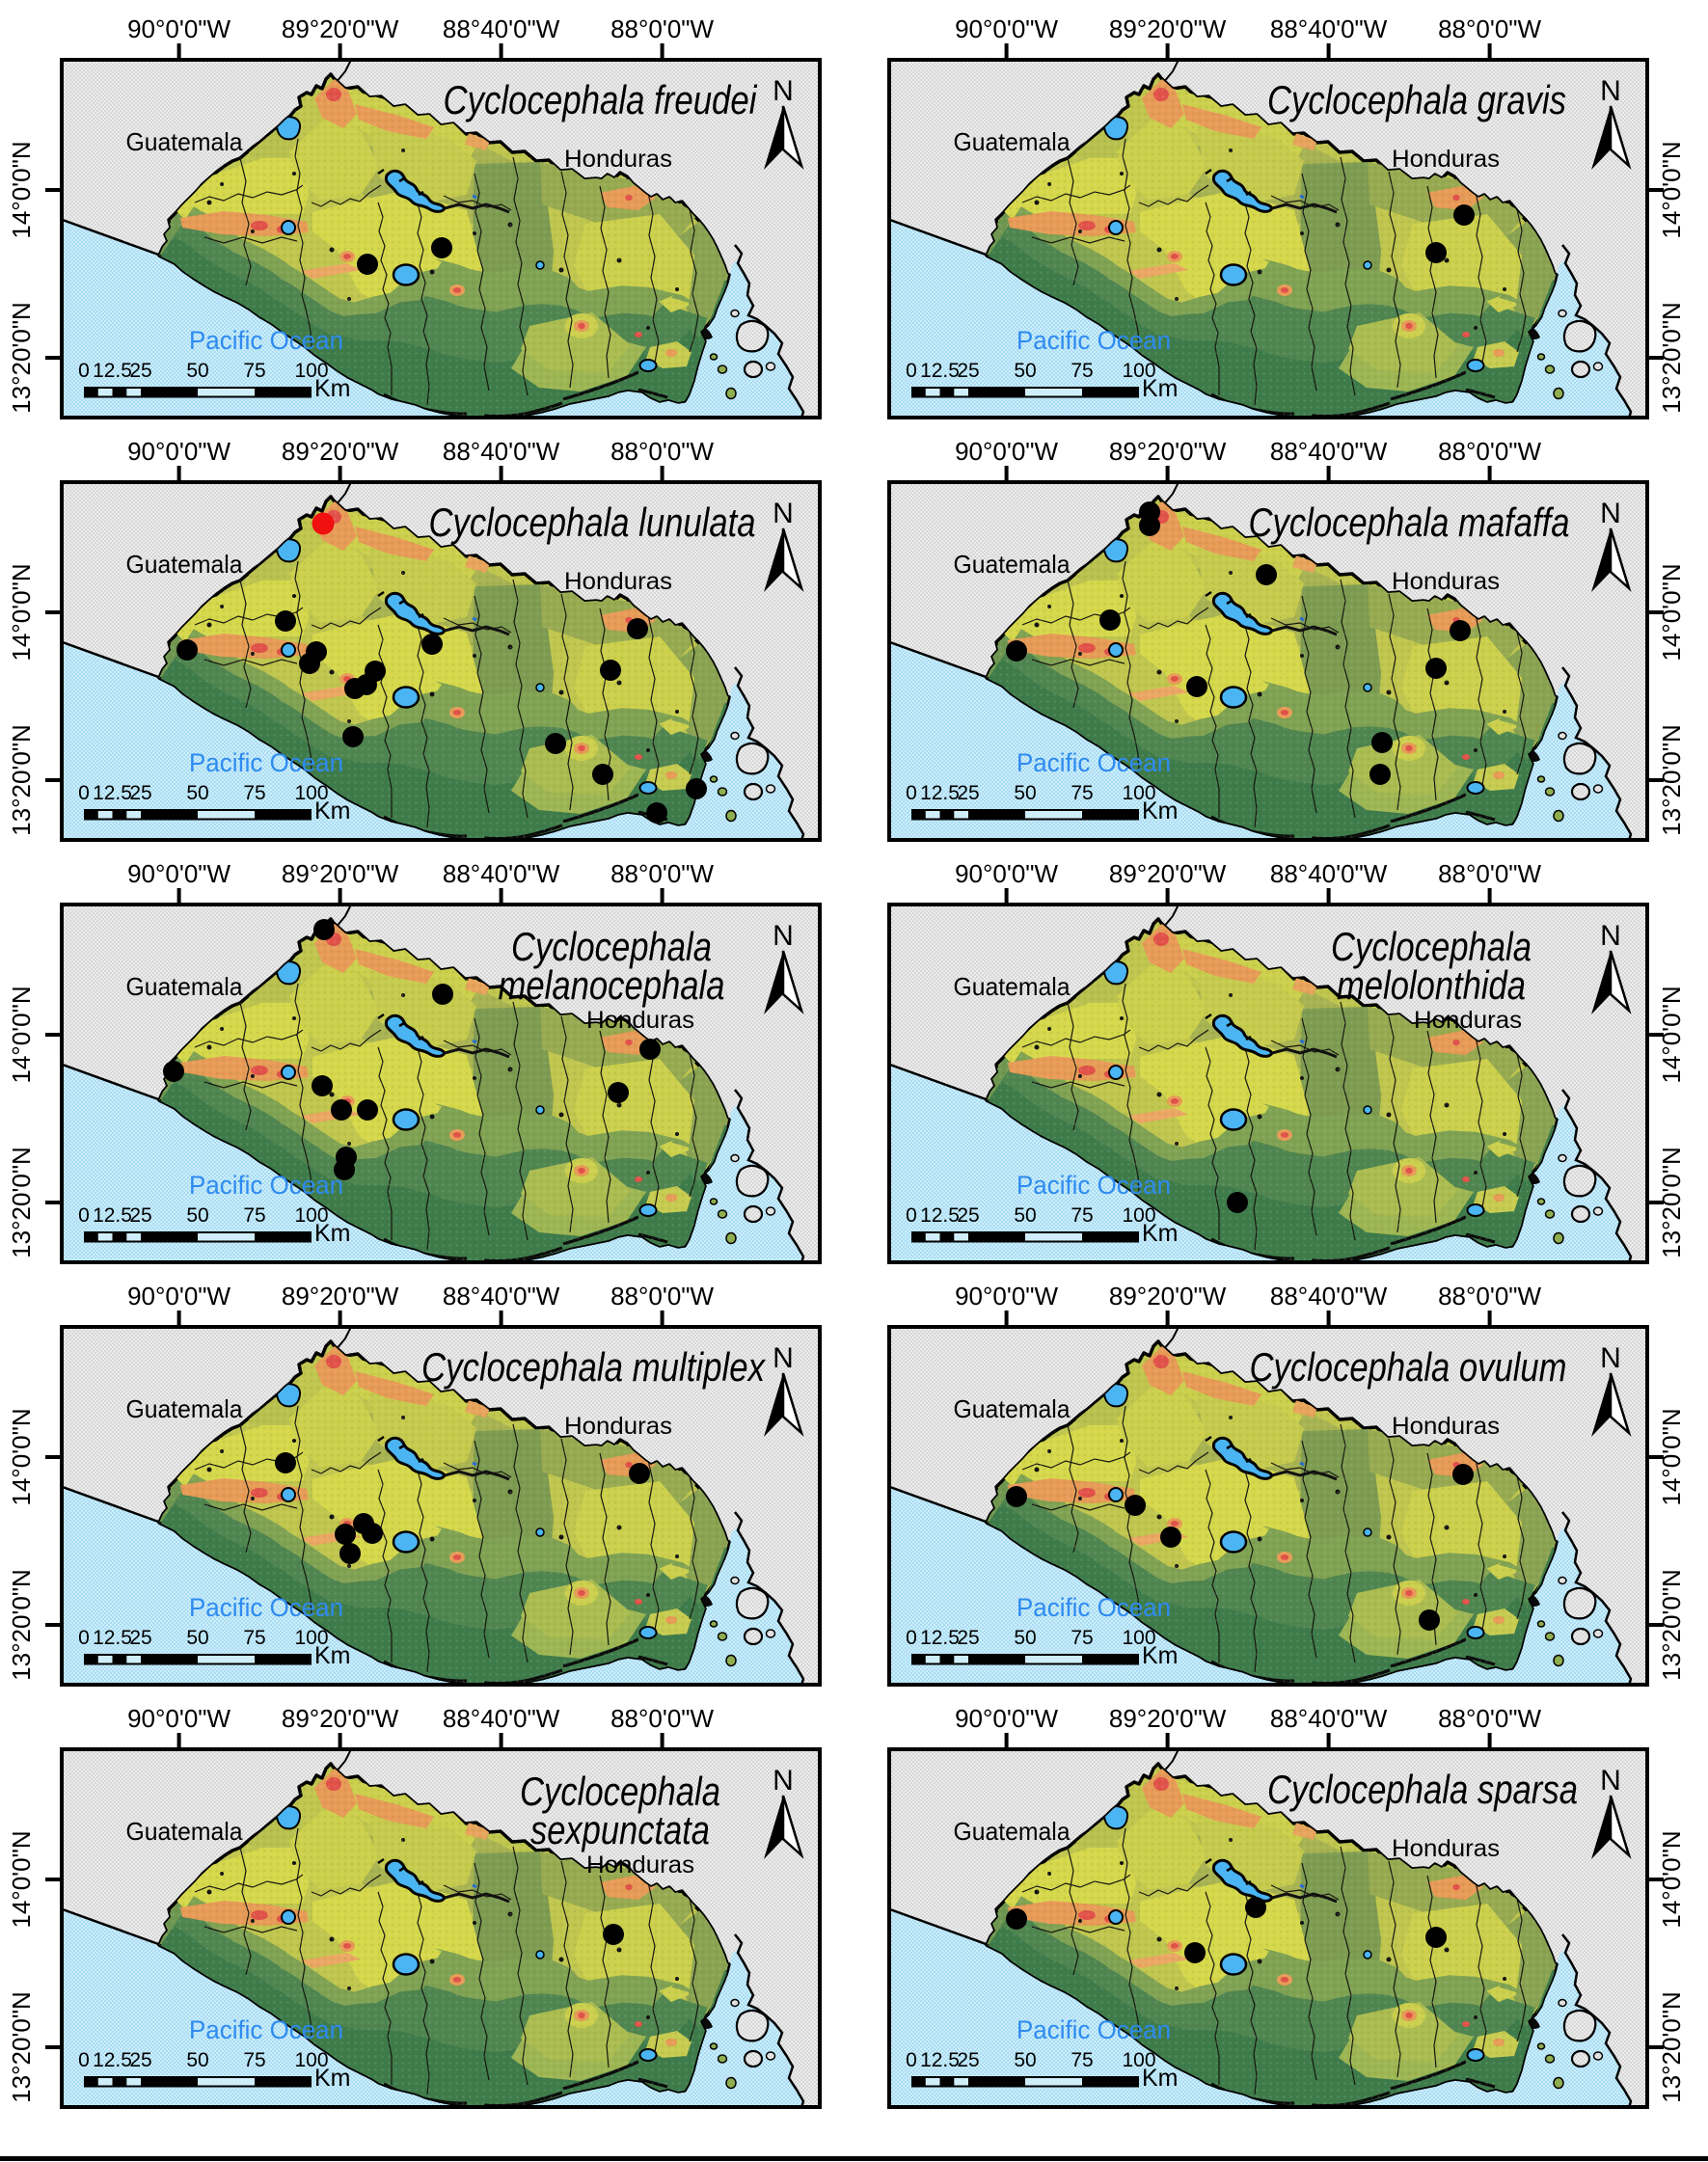 Image resolution: width=1708 pixels, height=2162 pixels. What do you see at coordinates (601, 99) in the screenshot?
I see `svg-text: Cyclocephala freudei` at bounding box center [601, 99].